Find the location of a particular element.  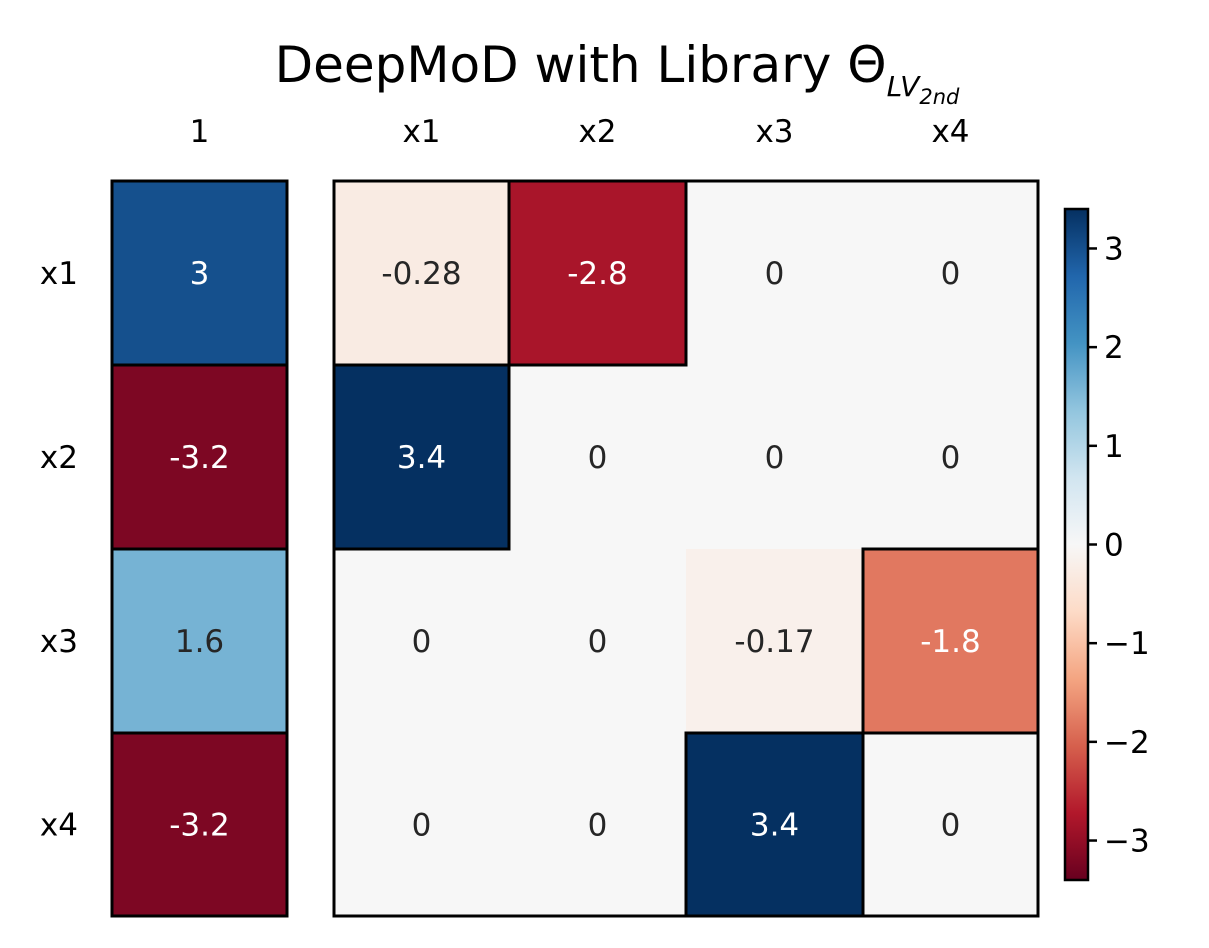

colorbar-tick-label: 2 is located at coordinates (1114, 348).